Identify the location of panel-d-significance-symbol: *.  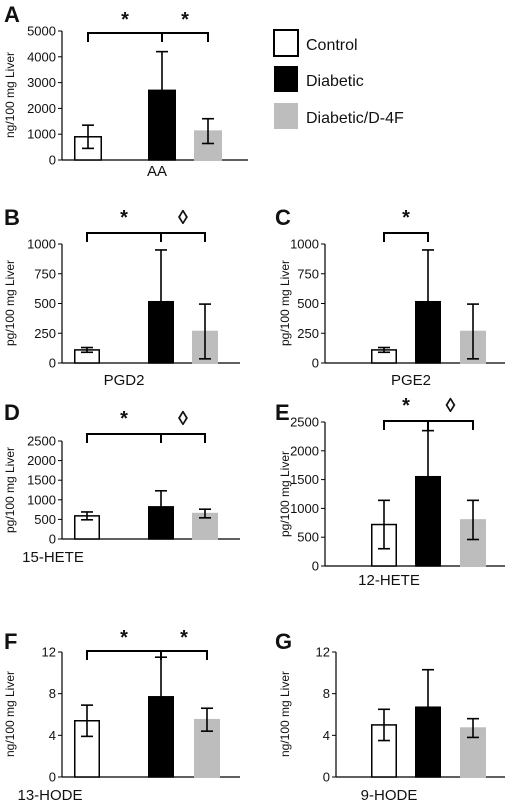
(124, 419).